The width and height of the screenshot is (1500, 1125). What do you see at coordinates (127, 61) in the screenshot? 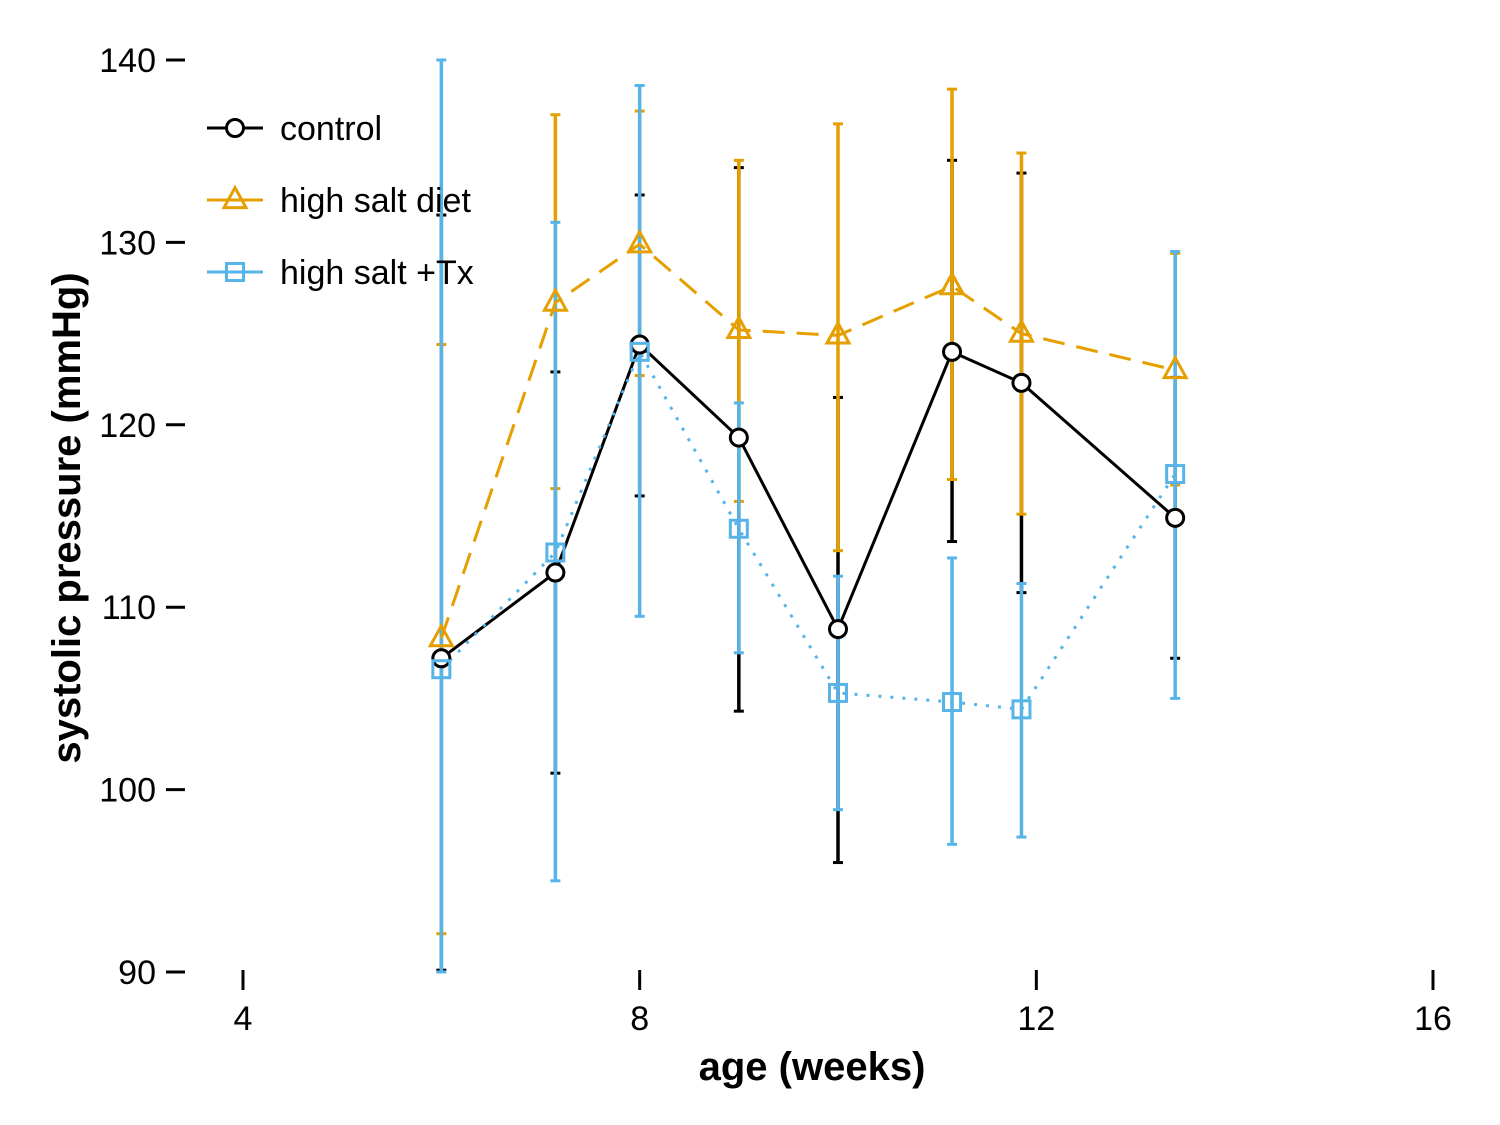
I see `y-tick-label: 140` at bounding box center [127, 61].